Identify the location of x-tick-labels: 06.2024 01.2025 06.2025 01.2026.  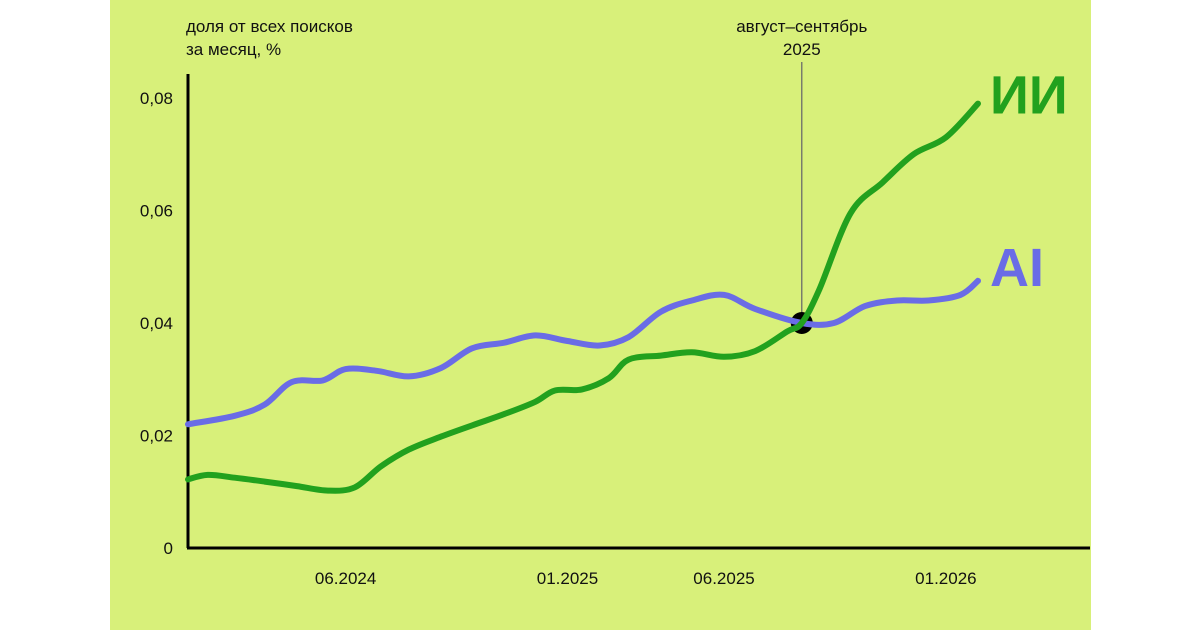
(646, 578).